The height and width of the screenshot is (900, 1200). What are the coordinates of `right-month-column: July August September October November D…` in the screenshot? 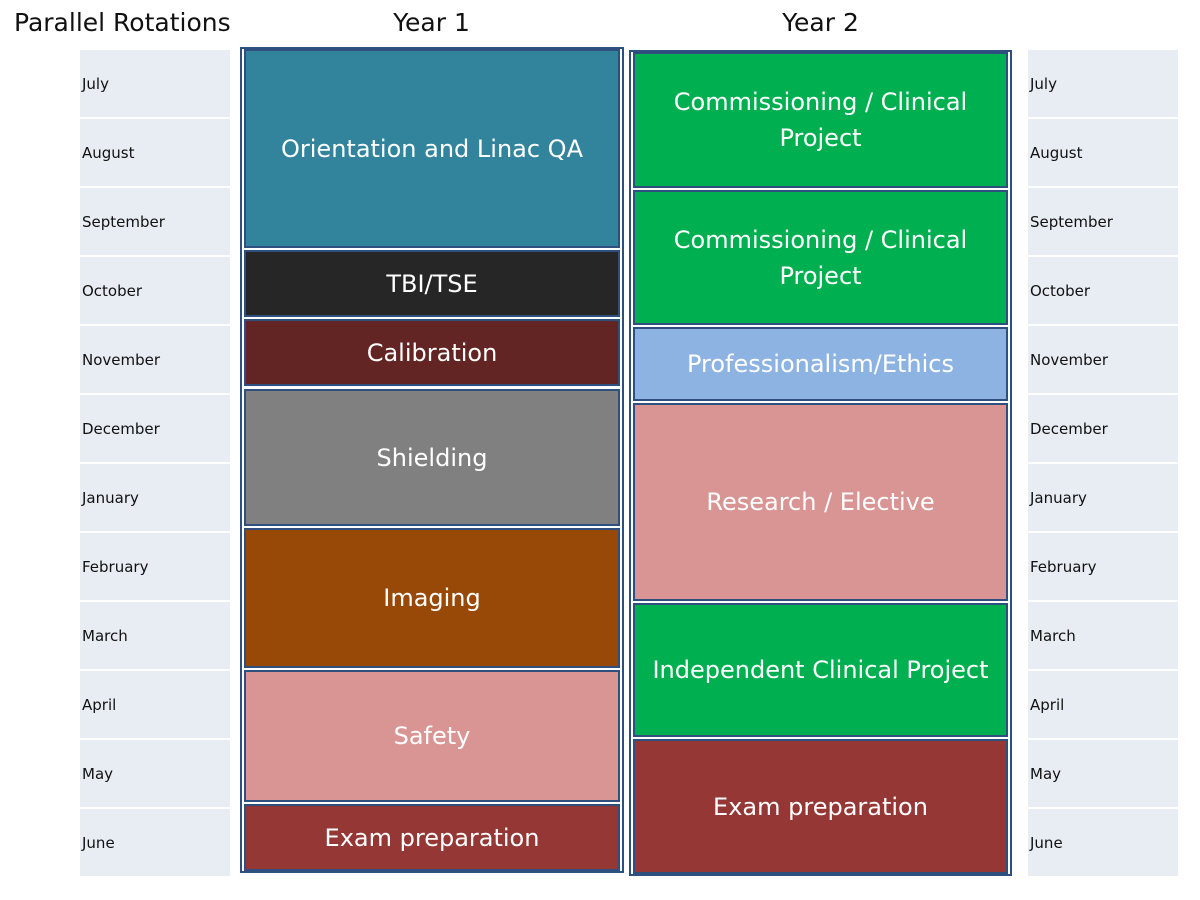 It's located at (1103, 464).